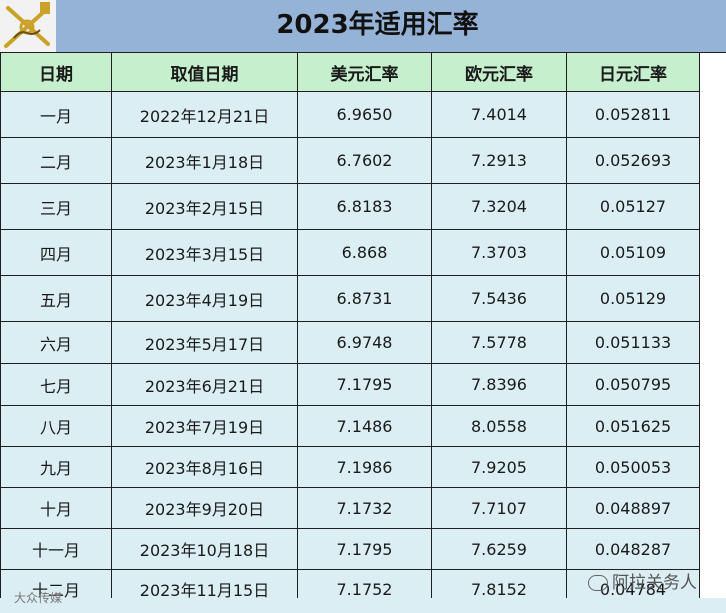  Describe the element at coordinates (56, 508) in the screenshot. I see `month-cell: 十月` at that location.